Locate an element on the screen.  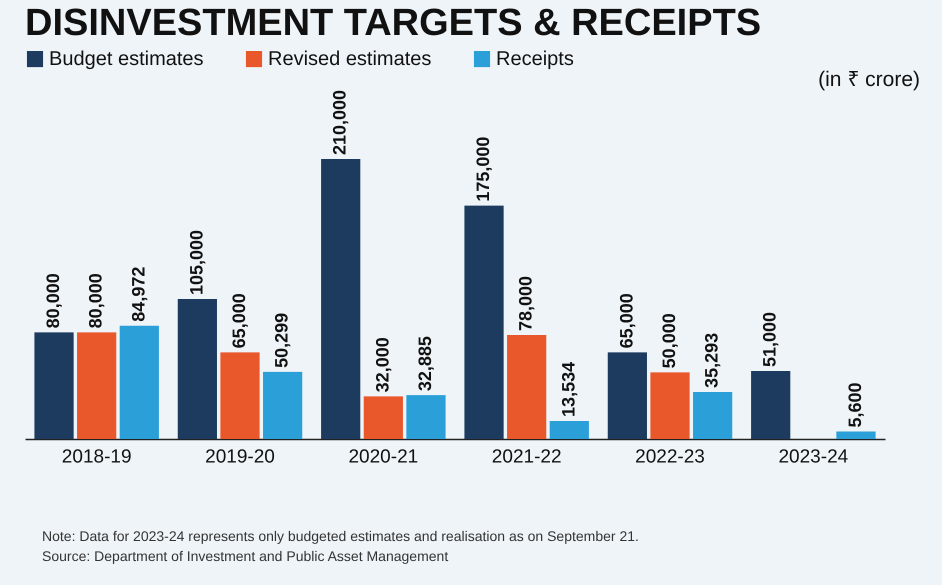
source-note: Source: Department of Investment and Public Asset Management is located at coordinates (246, 556).